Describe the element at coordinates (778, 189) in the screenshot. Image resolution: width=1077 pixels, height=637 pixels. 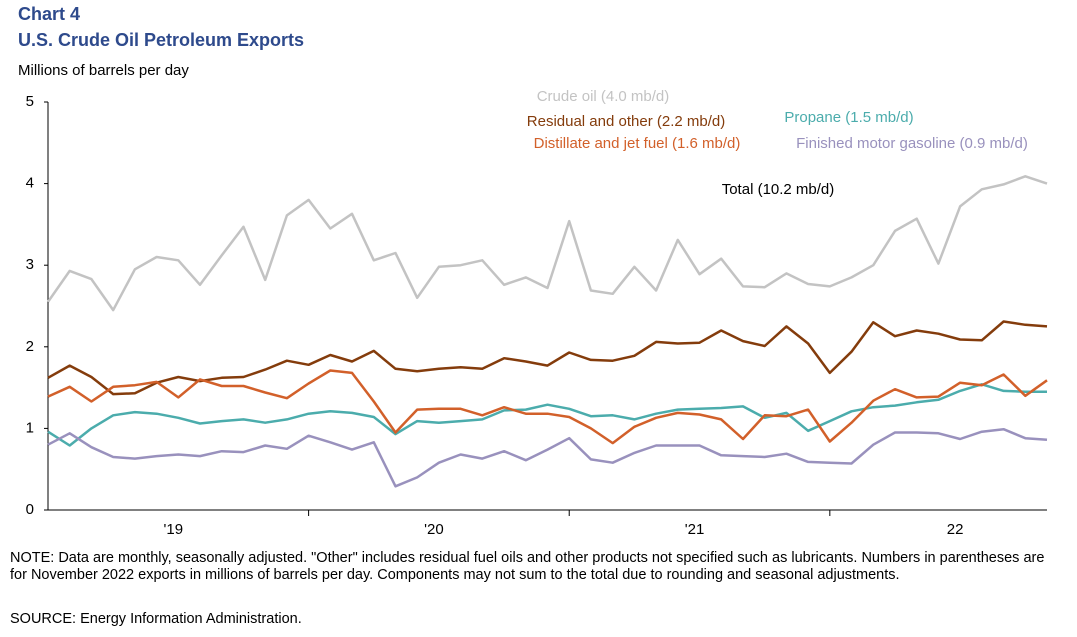
I see `annotation: Total (10.2 mb/d)` at that location.